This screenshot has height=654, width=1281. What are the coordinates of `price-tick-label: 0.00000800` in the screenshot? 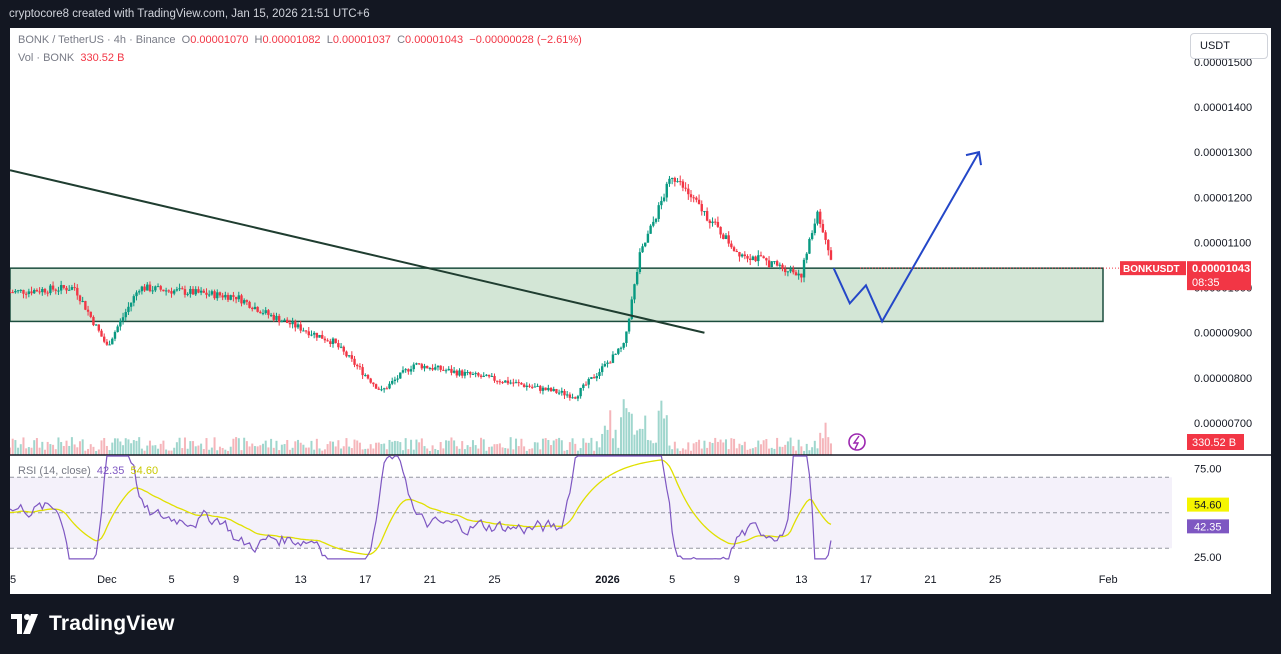 It's located at (1223, 379).